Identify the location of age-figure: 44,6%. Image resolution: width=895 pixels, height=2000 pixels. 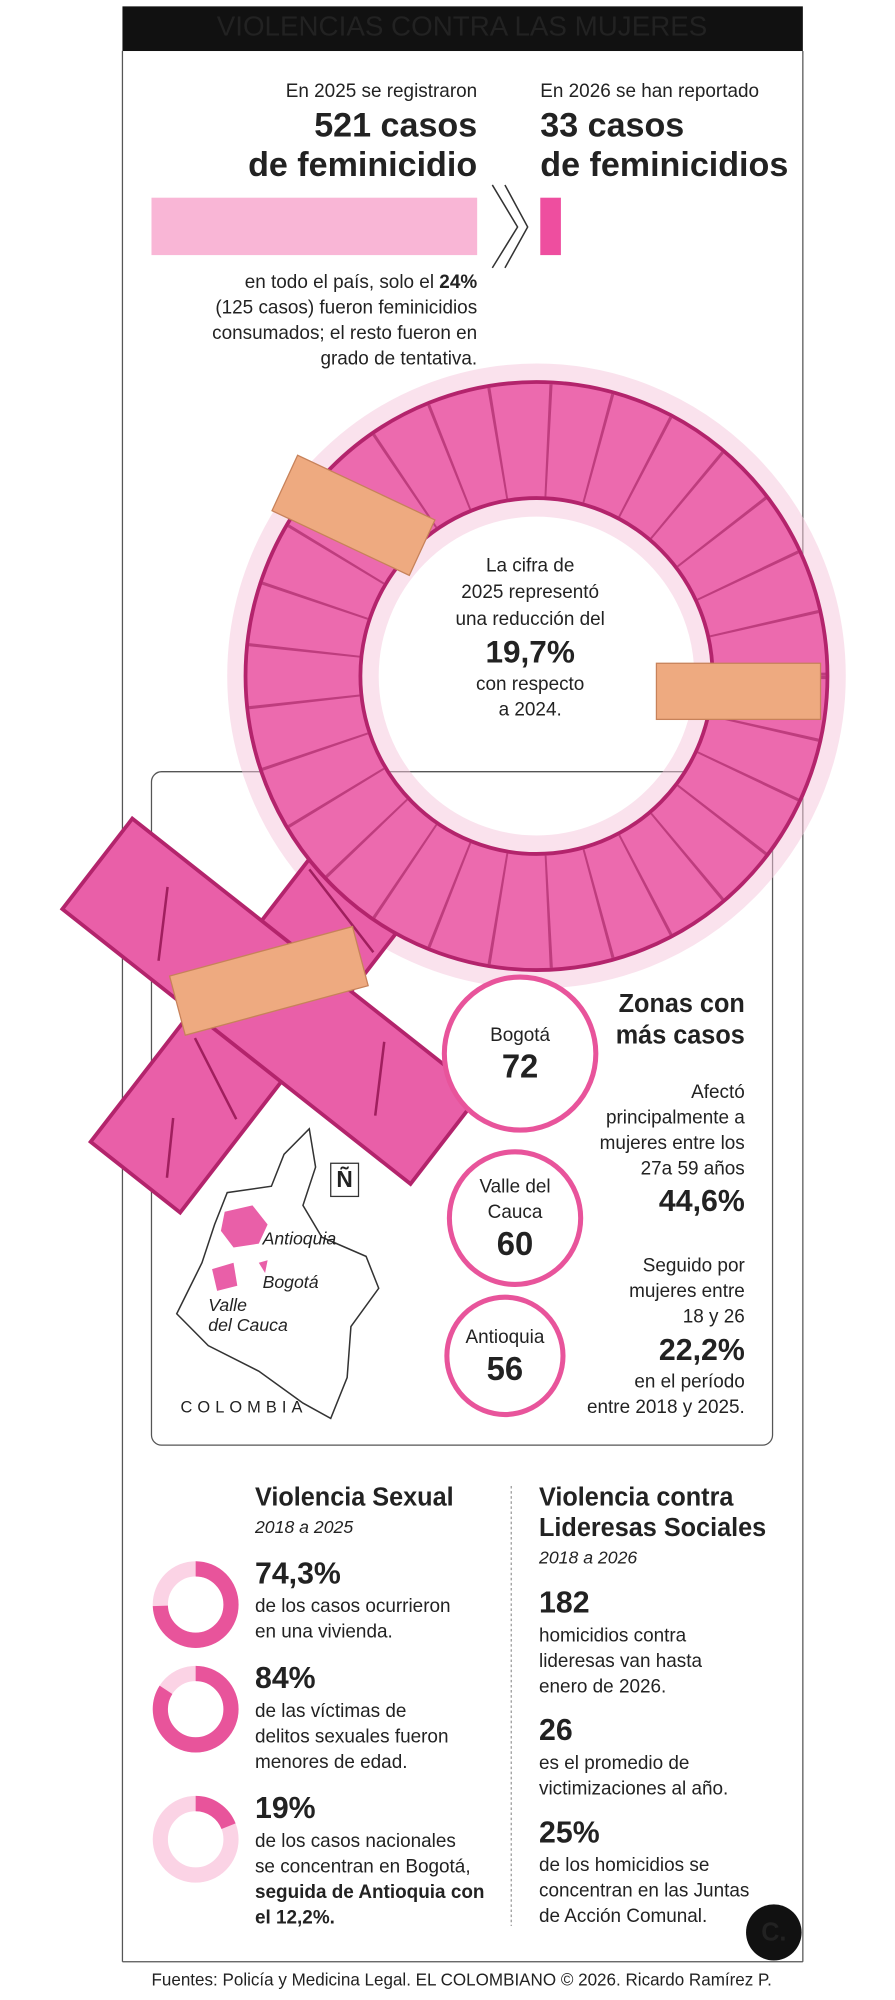
(702, 1201).